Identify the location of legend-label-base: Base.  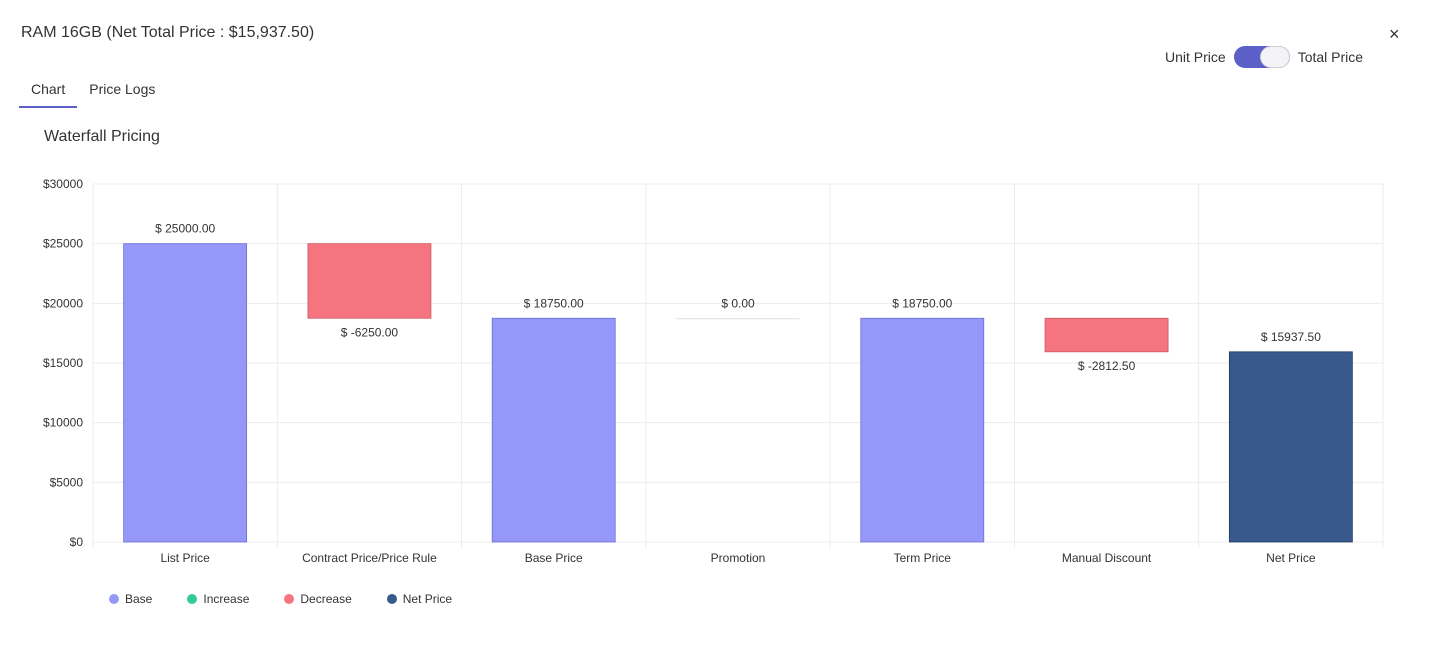
(139, 599).